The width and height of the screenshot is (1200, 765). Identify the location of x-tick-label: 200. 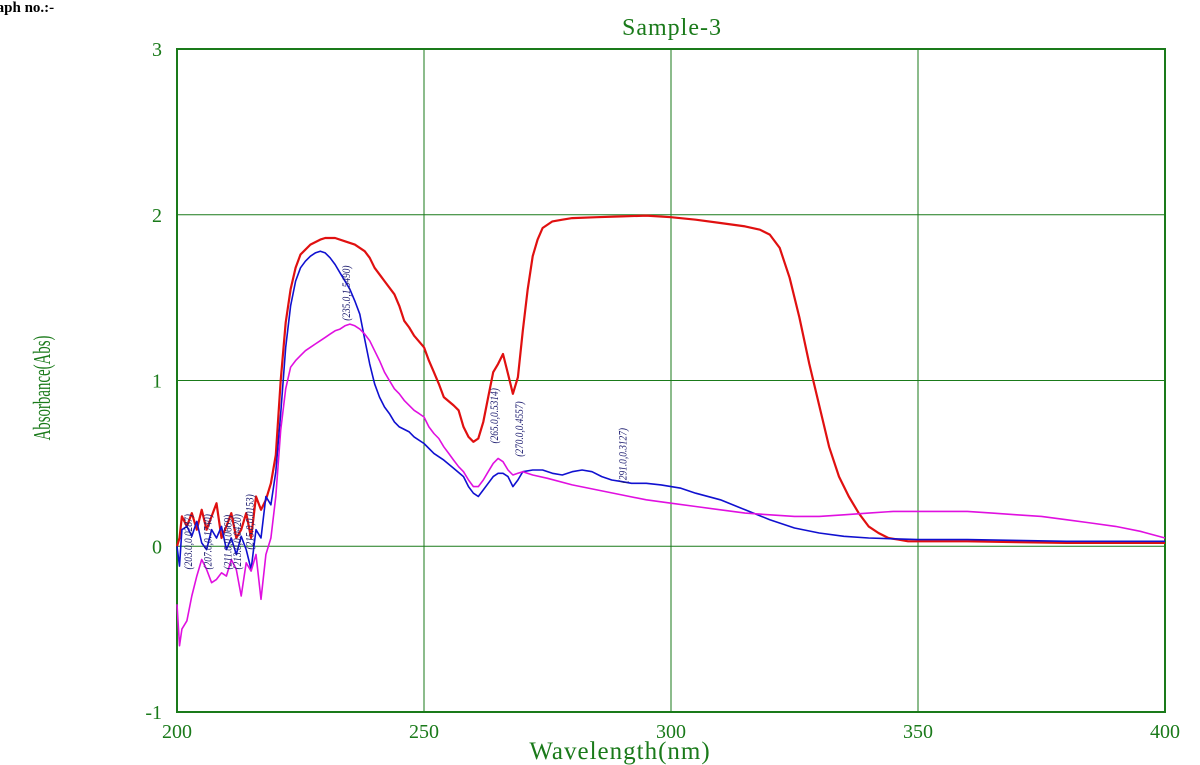
(177, 732).